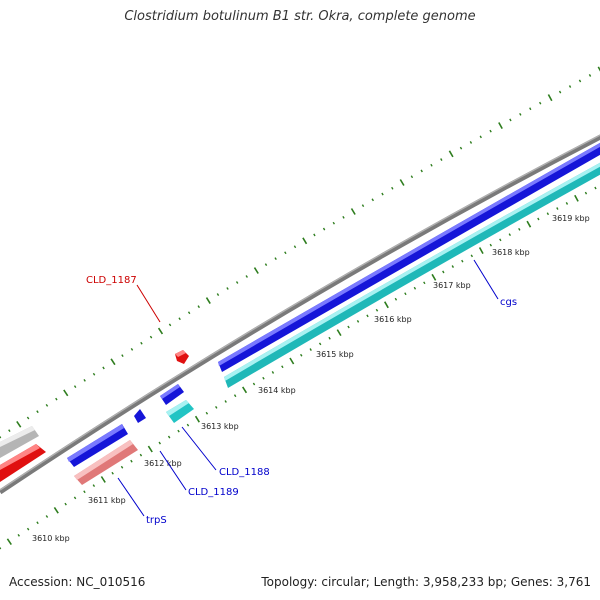  What do you see at coordinates (220, 426) in the screenshot?
I see `tick-label: 3613 kbp` at bounding box center [220, 426].